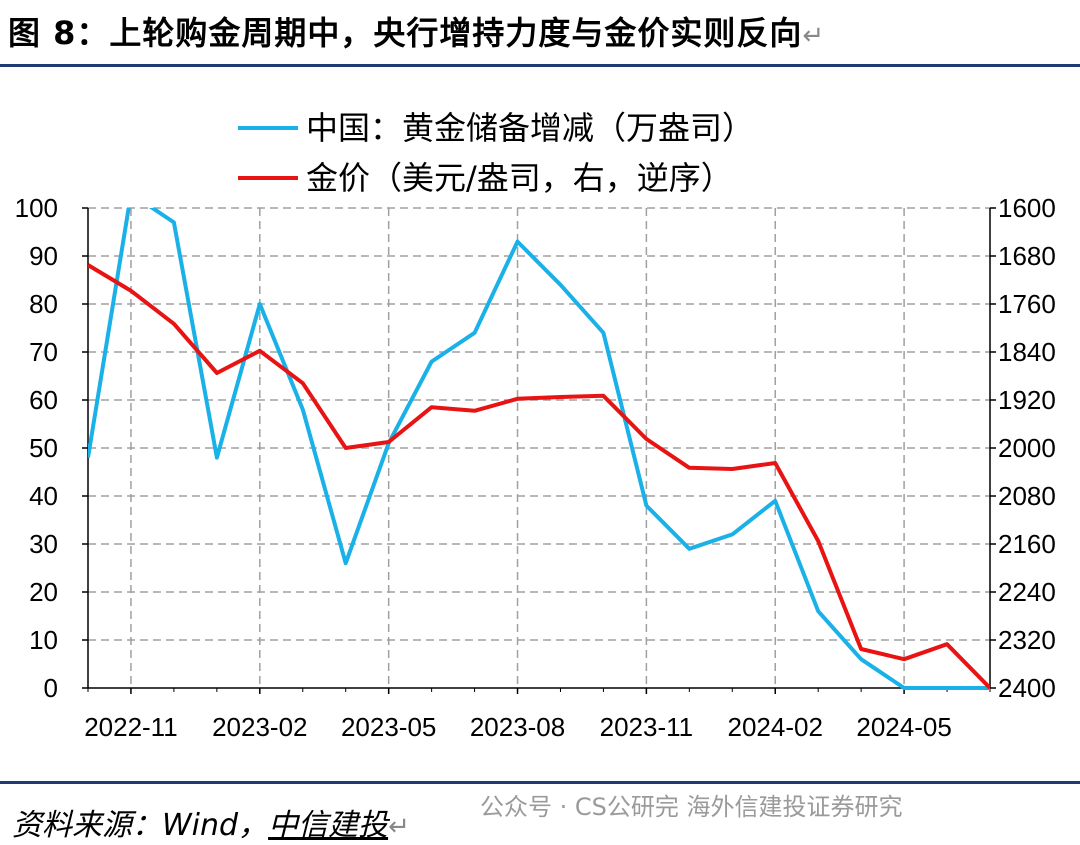 The height and width of the screenshot is (845, 1080). What do you see at coordinates (328, 825) in the screenshot?
I see `source-brand: 中信建投` at bounding box center [328, 825].